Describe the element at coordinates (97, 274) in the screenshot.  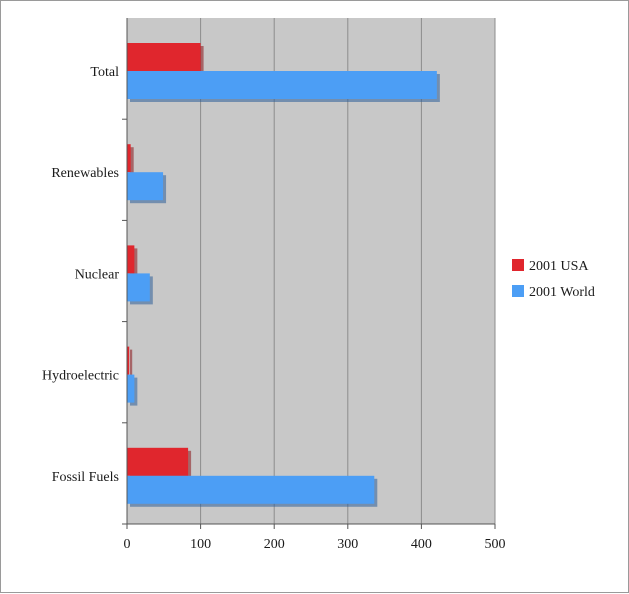
I see `y-category-label-nuclear: Nuclear` at that location.